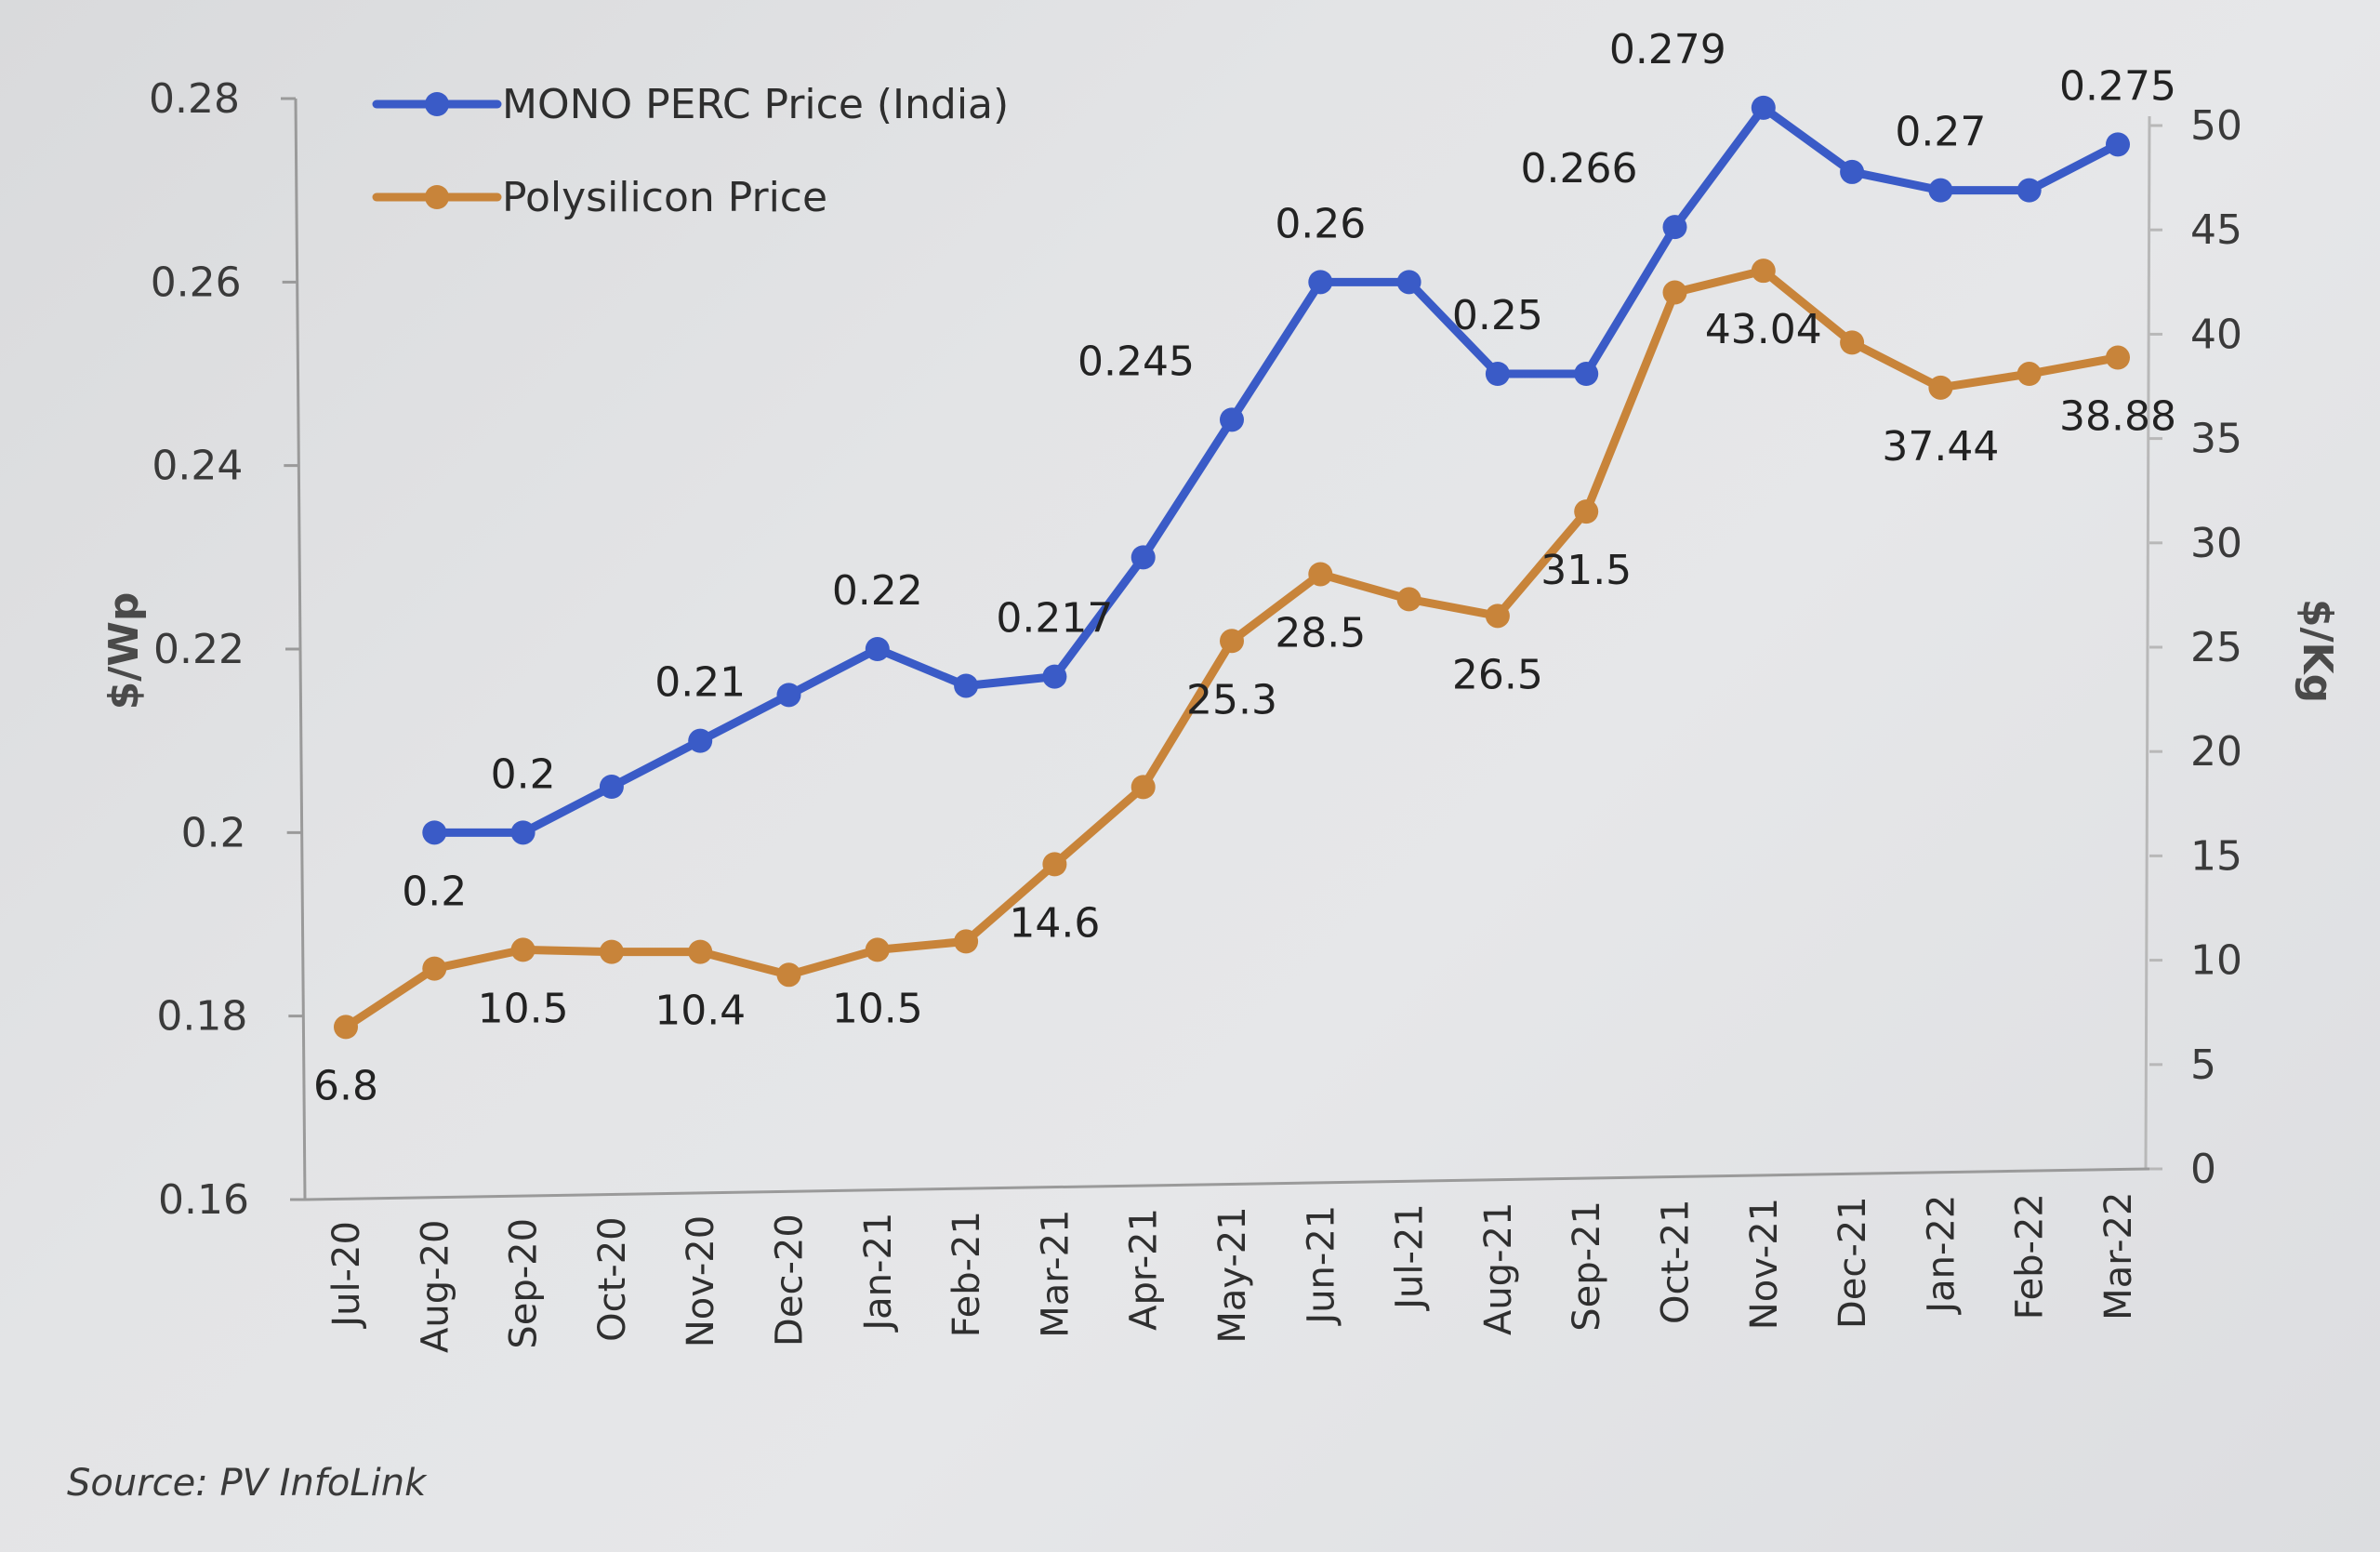  Describe the element at coordinates (1232, 1274) in the screenshot. I see `x-axis-category-label: May-21` at that location.